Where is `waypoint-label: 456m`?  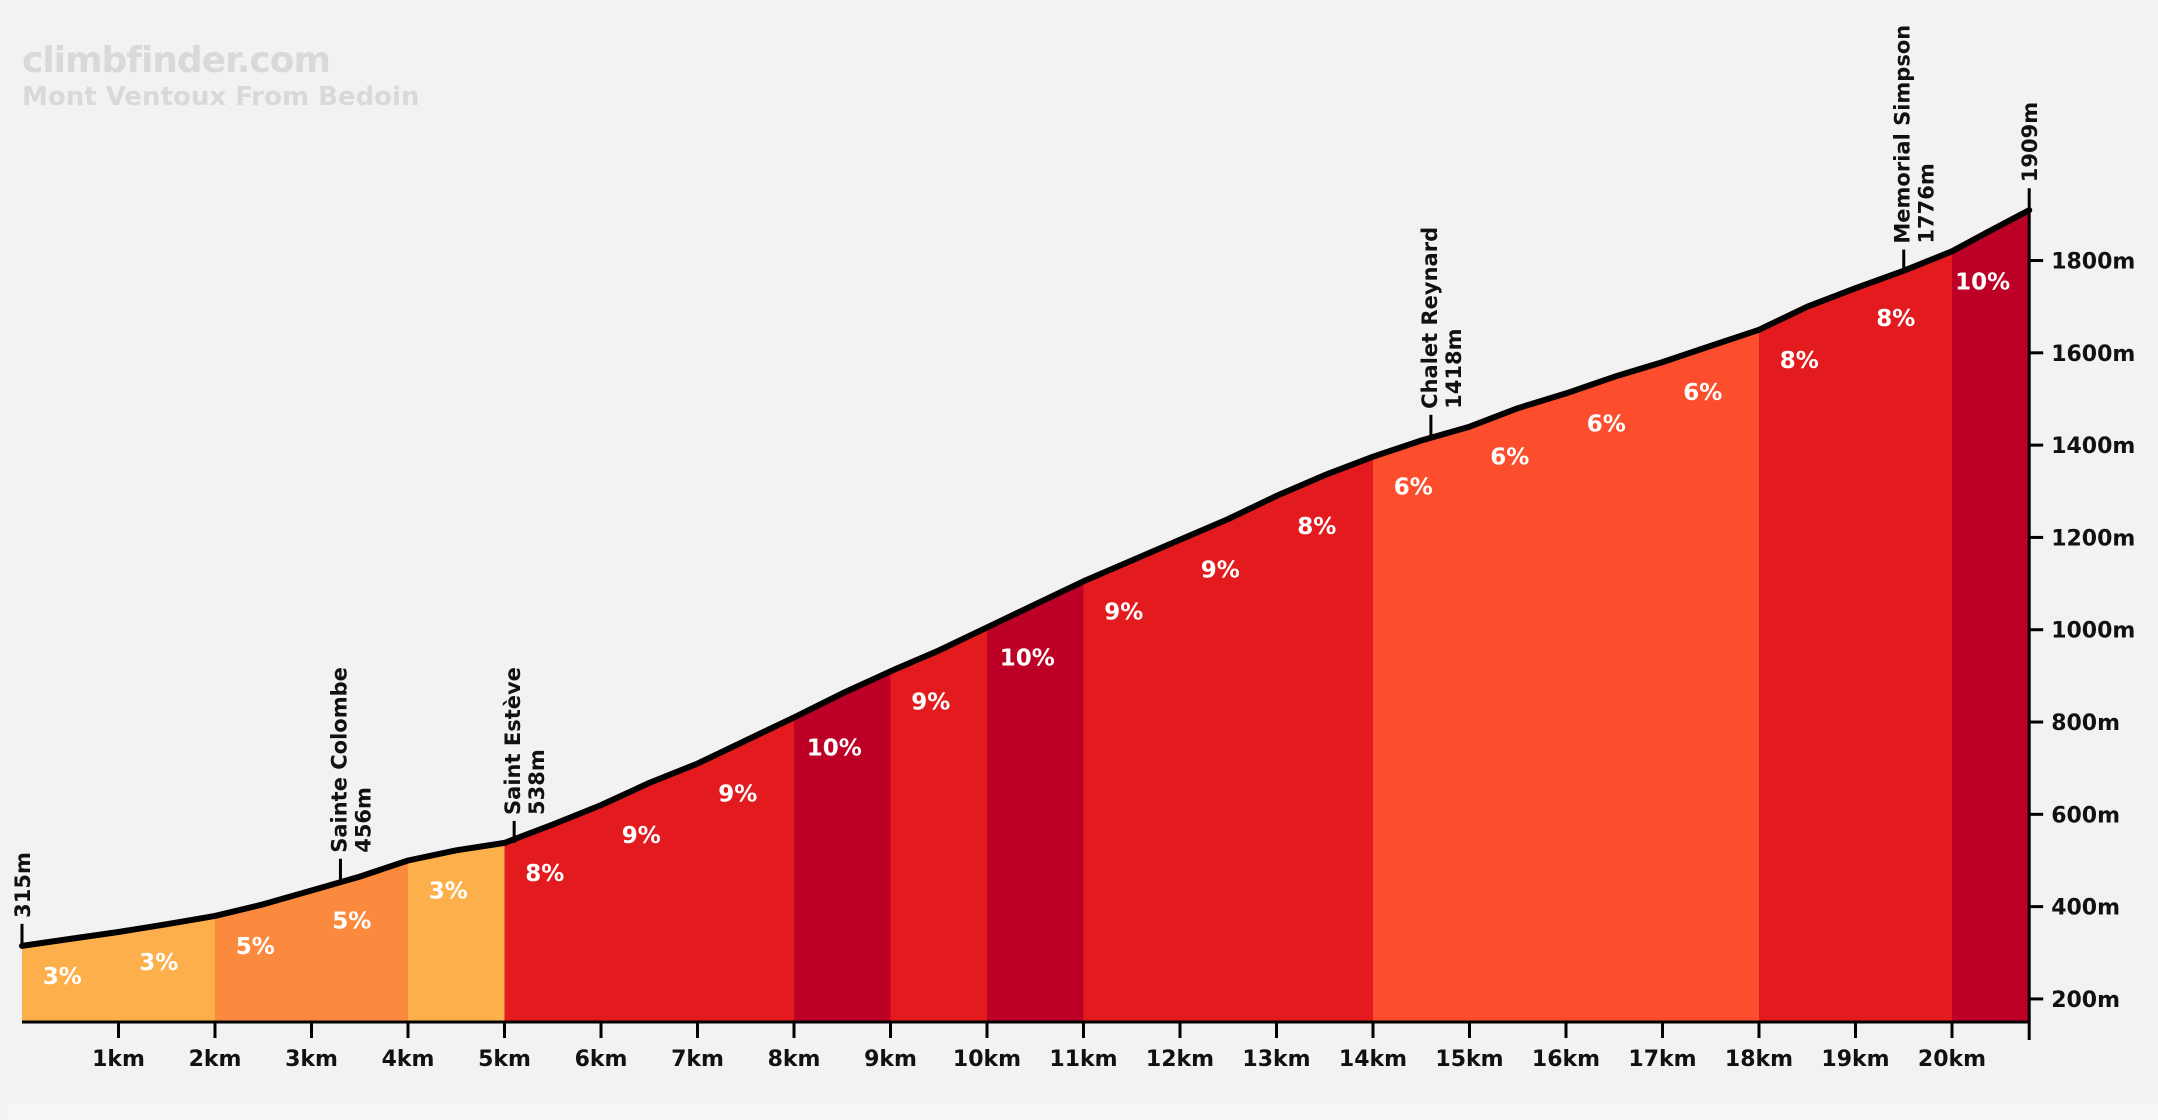
waypoint-label: 456m is located at coordinates (363, 820).